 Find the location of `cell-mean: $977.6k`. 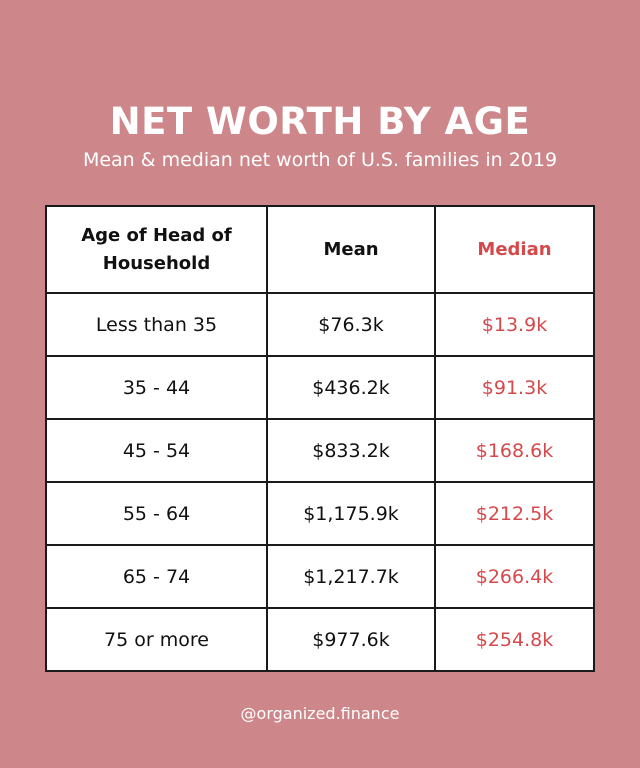

cell-mean: $977.6k is located at coordinates (351, 639).